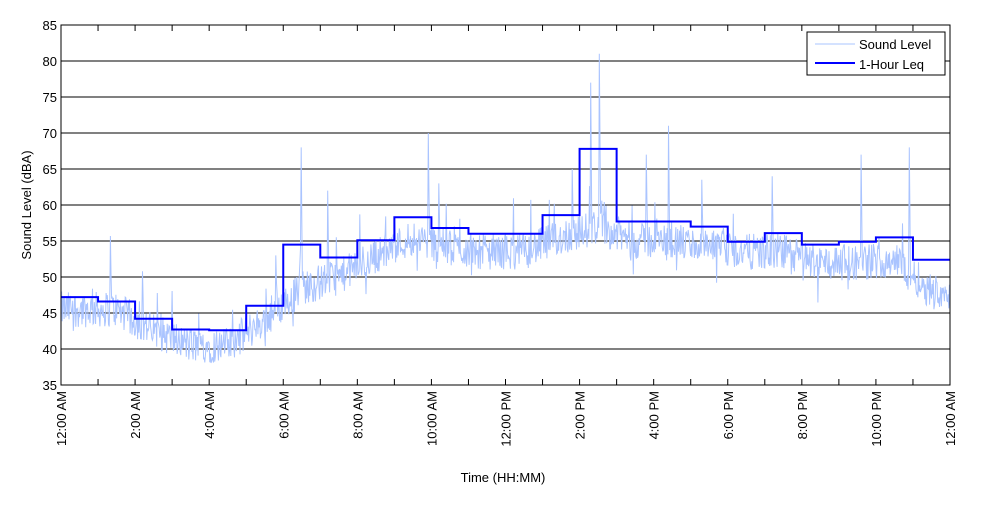 The width and height of the screenshot is (1000, 505). What do you see at coordinates (50, 349) in the screenshot?
I see `y-tick-label: 40` at bounding box center [50, 349].